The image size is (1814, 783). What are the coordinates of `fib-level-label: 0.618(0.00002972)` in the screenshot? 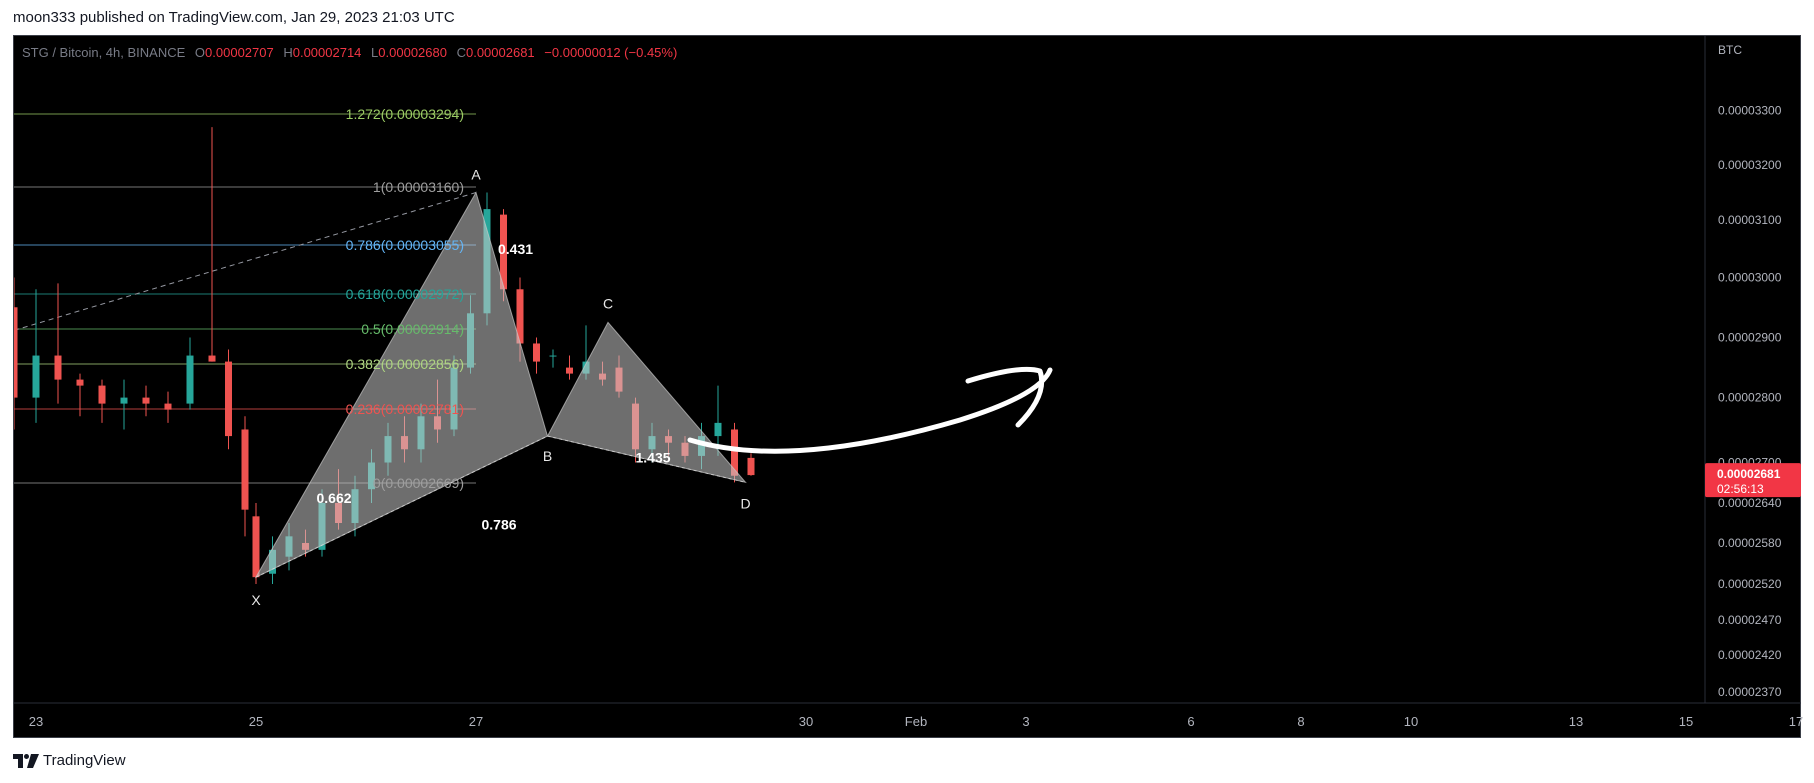 It's located at (405, 294).